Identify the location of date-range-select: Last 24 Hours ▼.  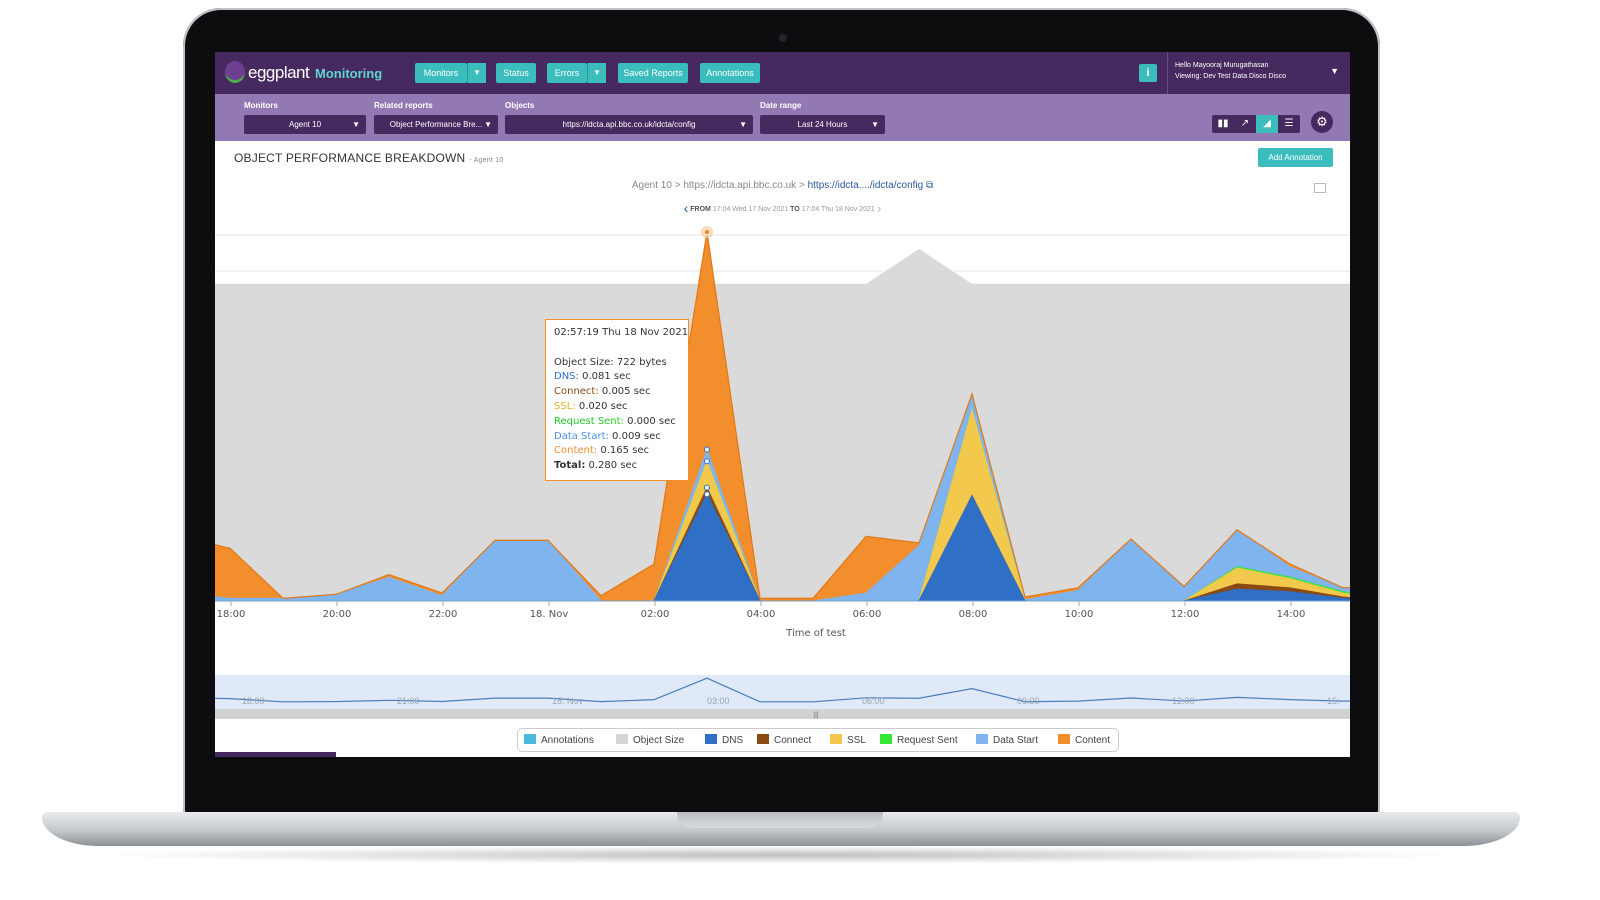
(822, 124).